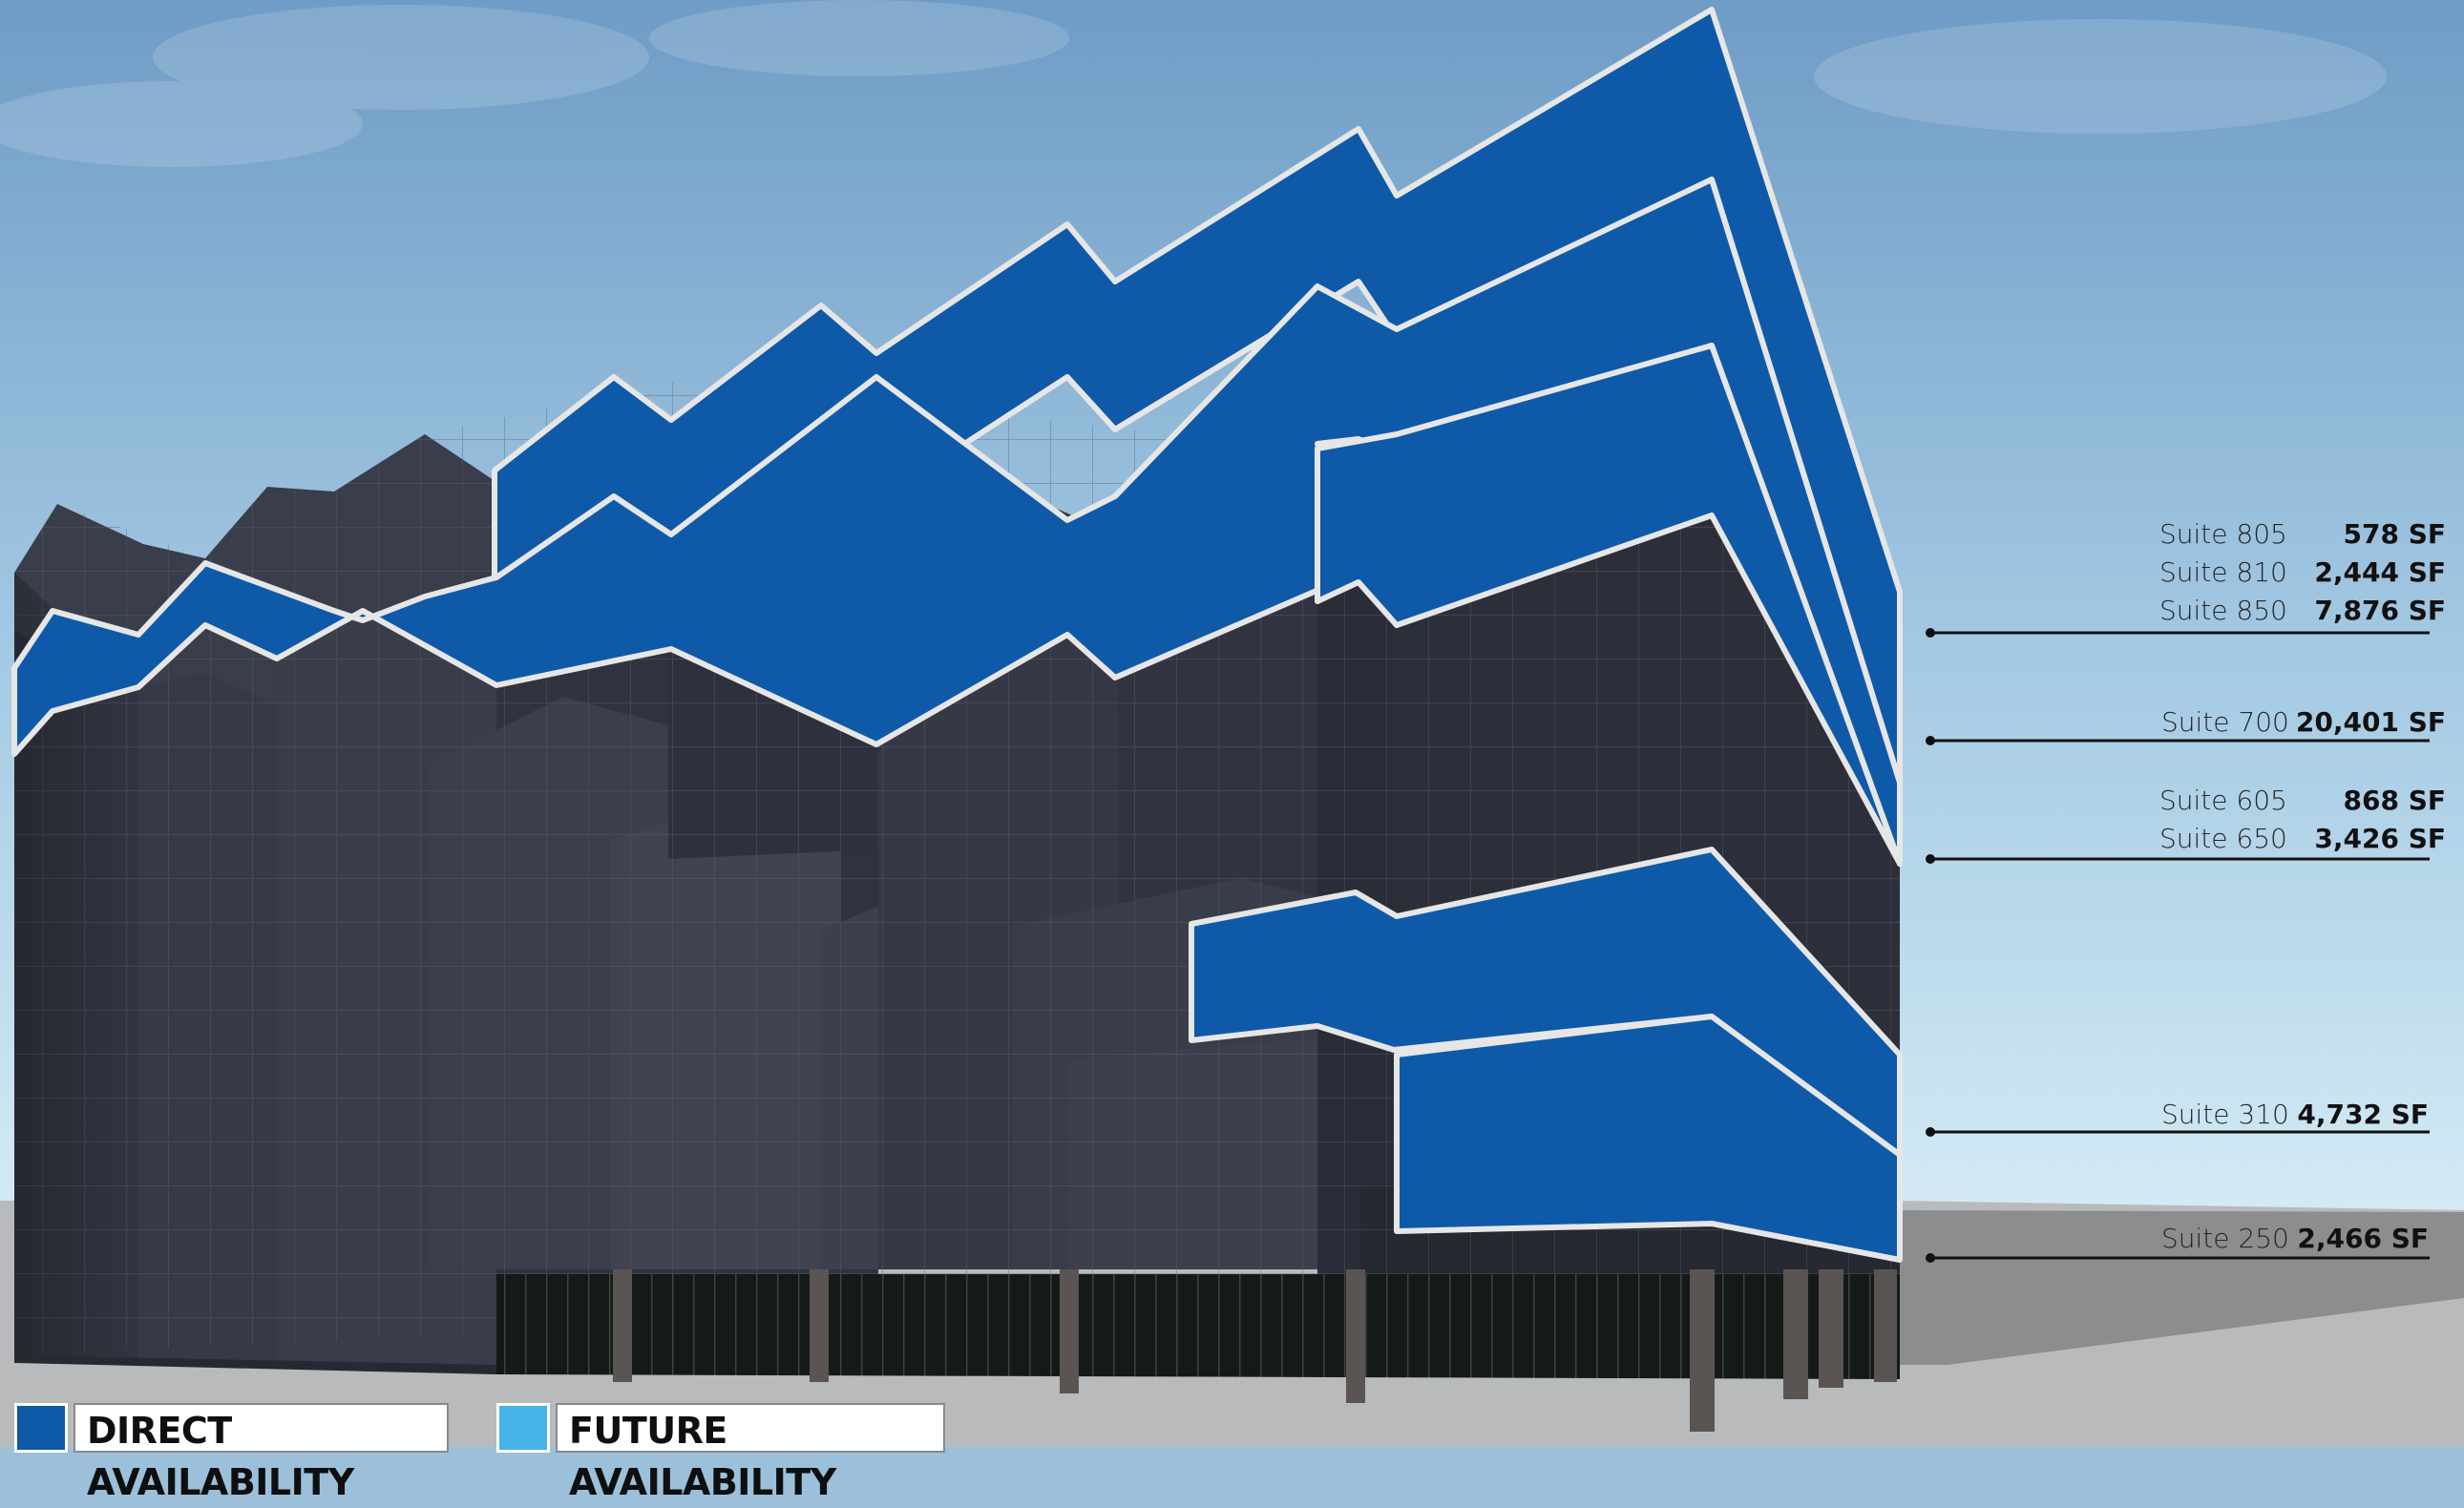 The width and height of the screenshot is (2464, 1508). Describe the element at coordinates (41, 1428) in the screenshot. I see `legend-direct-swatch` at that location.